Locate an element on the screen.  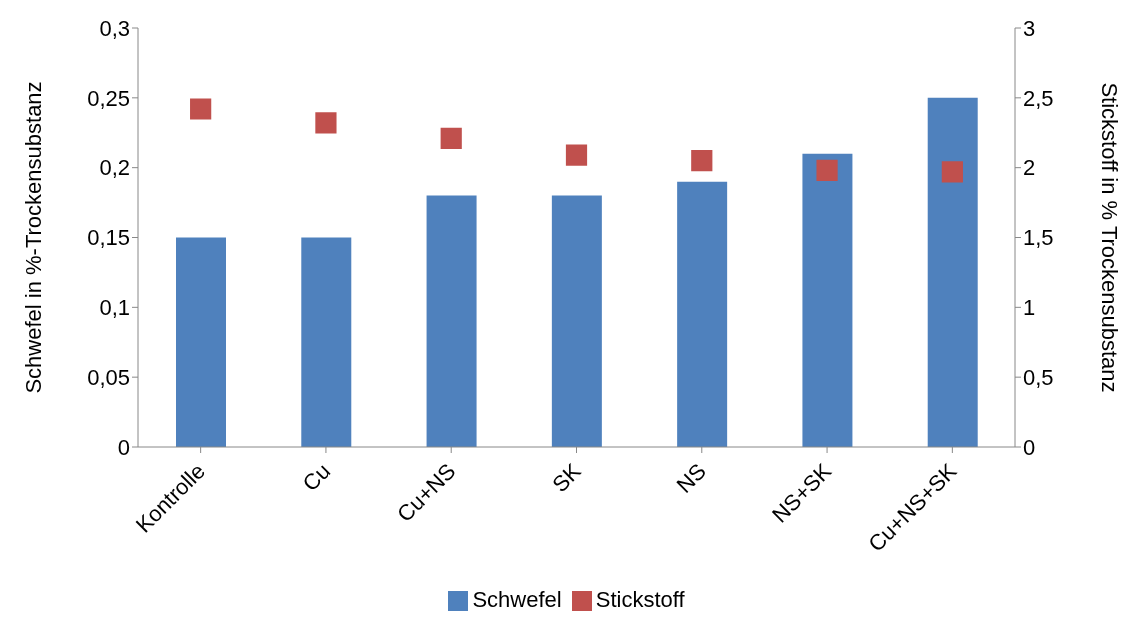
y2-tick-label: 2 is located at coordinates (1029, 168).